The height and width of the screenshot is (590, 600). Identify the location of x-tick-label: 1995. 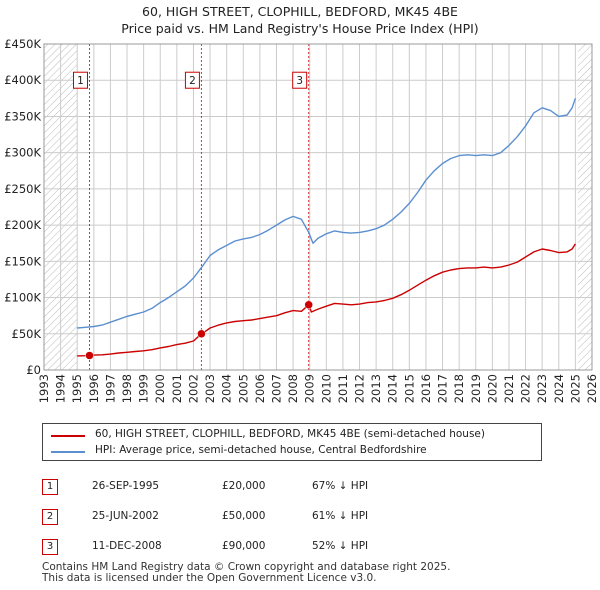
(77, 388).